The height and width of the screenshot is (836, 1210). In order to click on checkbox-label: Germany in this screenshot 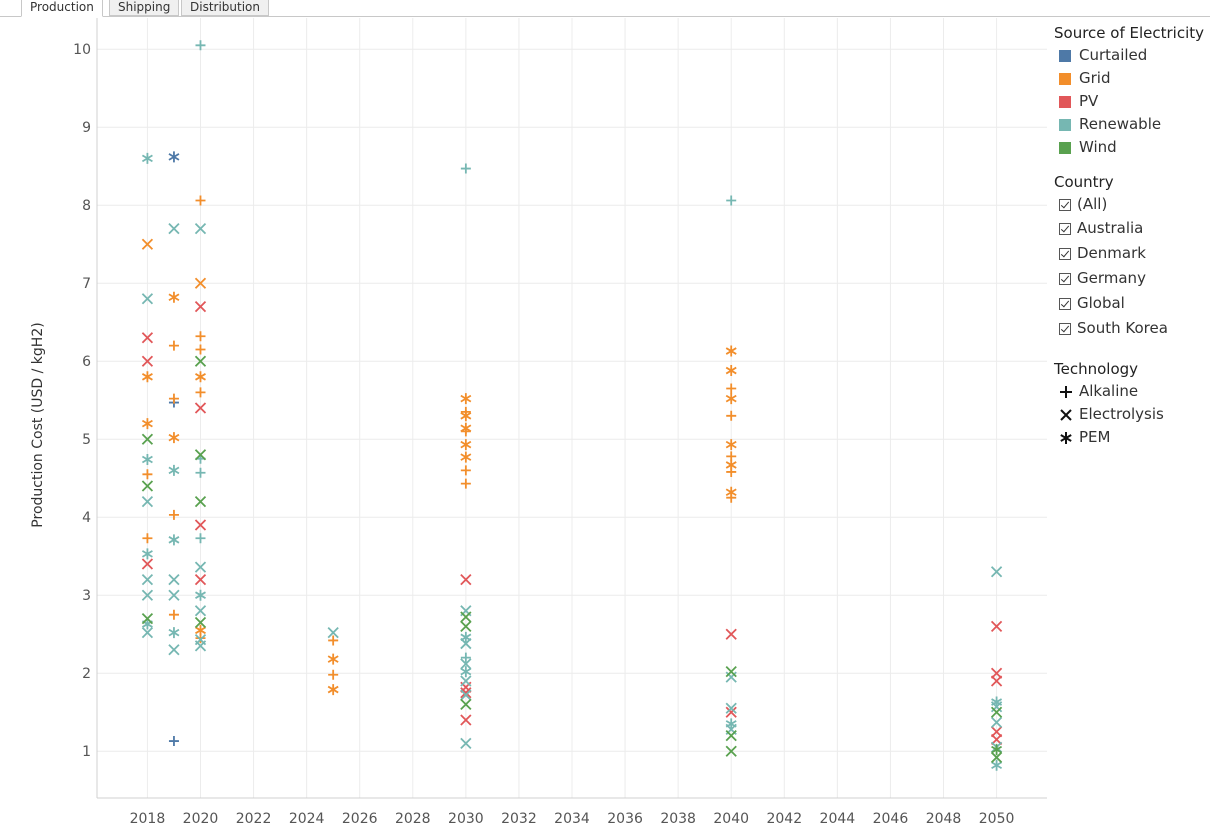, I will do `click(1111, 278)`.